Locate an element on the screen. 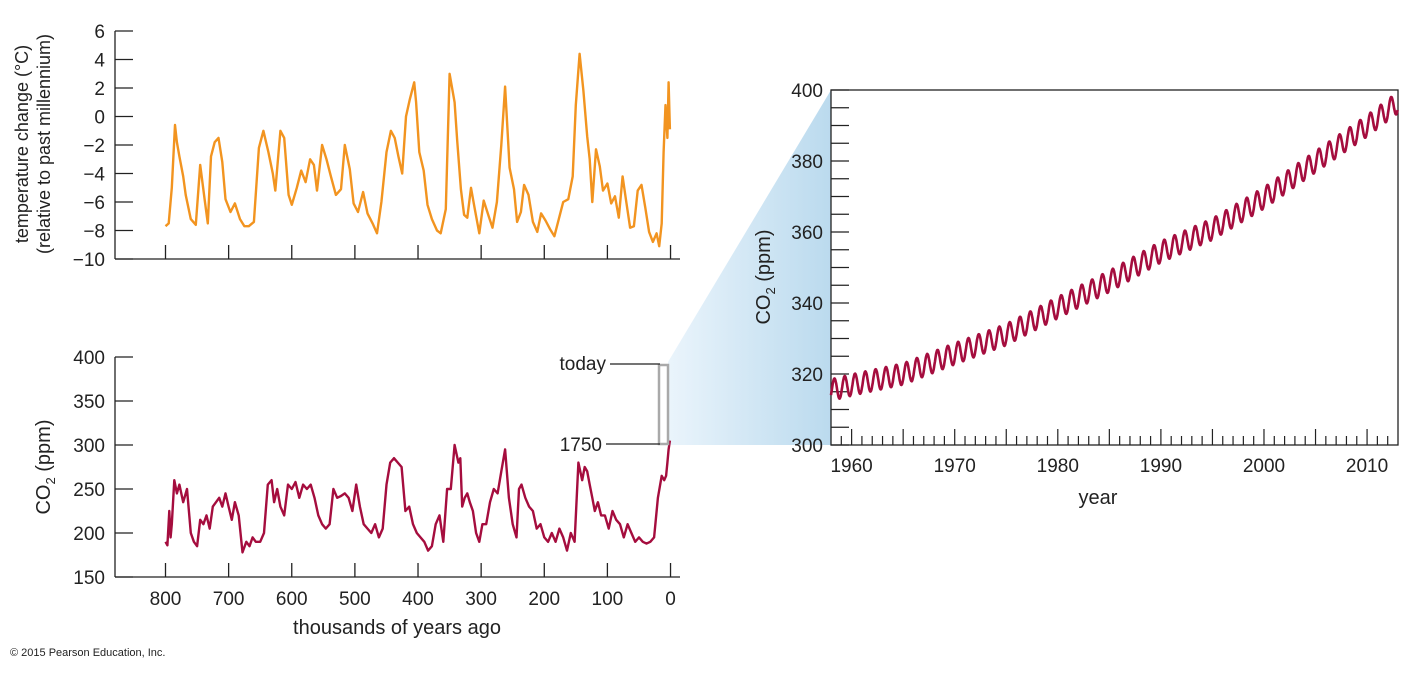  co2-longterm-y-tick-label: 300 is located at coordinates (89, 446).